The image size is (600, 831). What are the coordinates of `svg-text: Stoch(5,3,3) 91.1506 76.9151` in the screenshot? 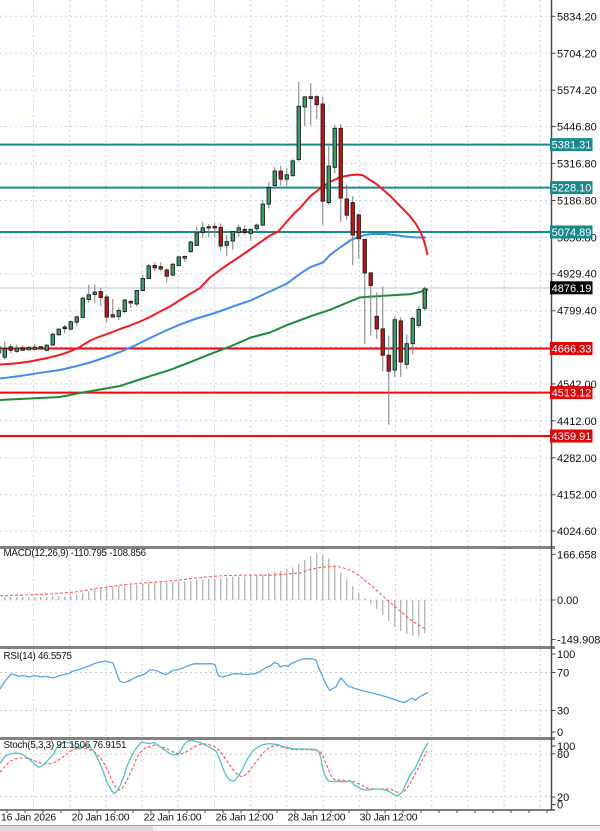 It's located at (65, 745).